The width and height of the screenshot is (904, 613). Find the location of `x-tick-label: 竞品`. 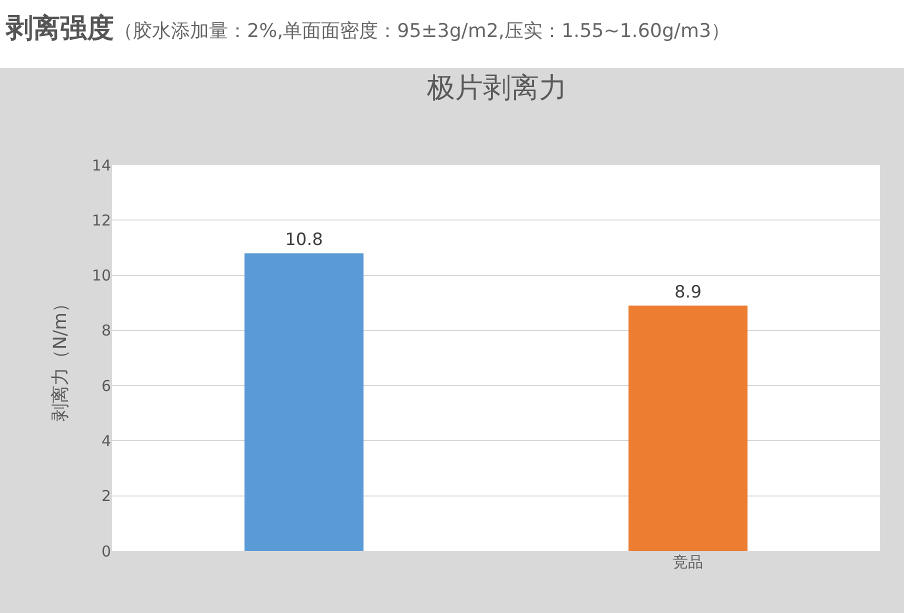

x-tick-label: 竞品 is located at coordinates (688, 562).